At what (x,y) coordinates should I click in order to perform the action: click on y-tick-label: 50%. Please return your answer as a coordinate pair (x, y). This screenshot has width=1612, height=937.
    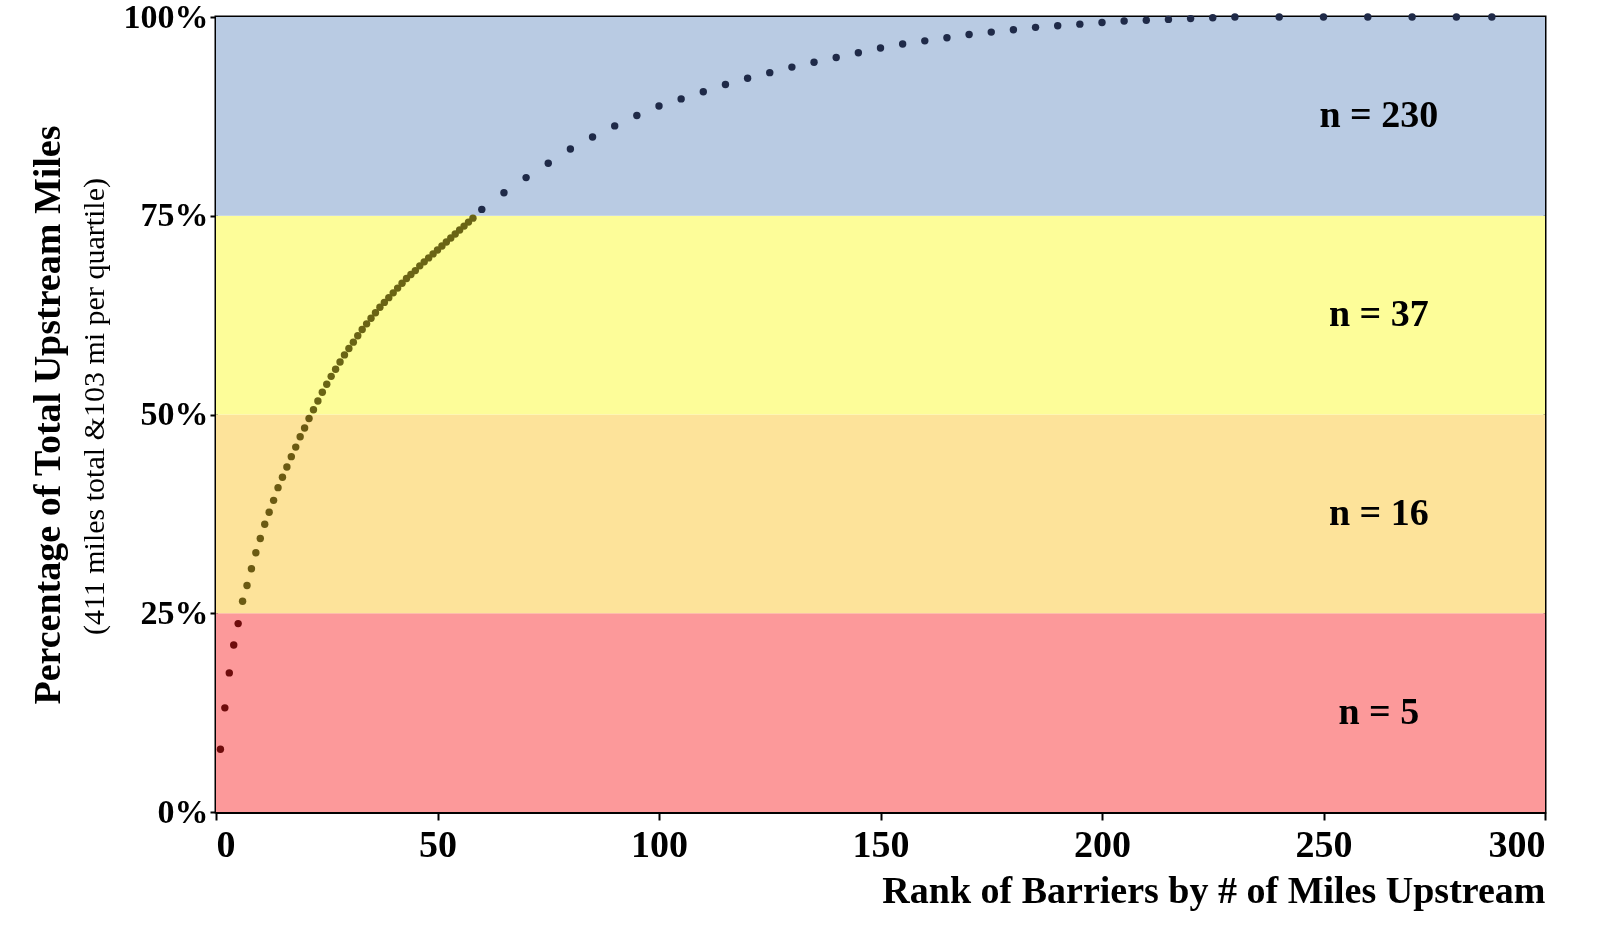
    Looking at the image, I should click on (174, 413).